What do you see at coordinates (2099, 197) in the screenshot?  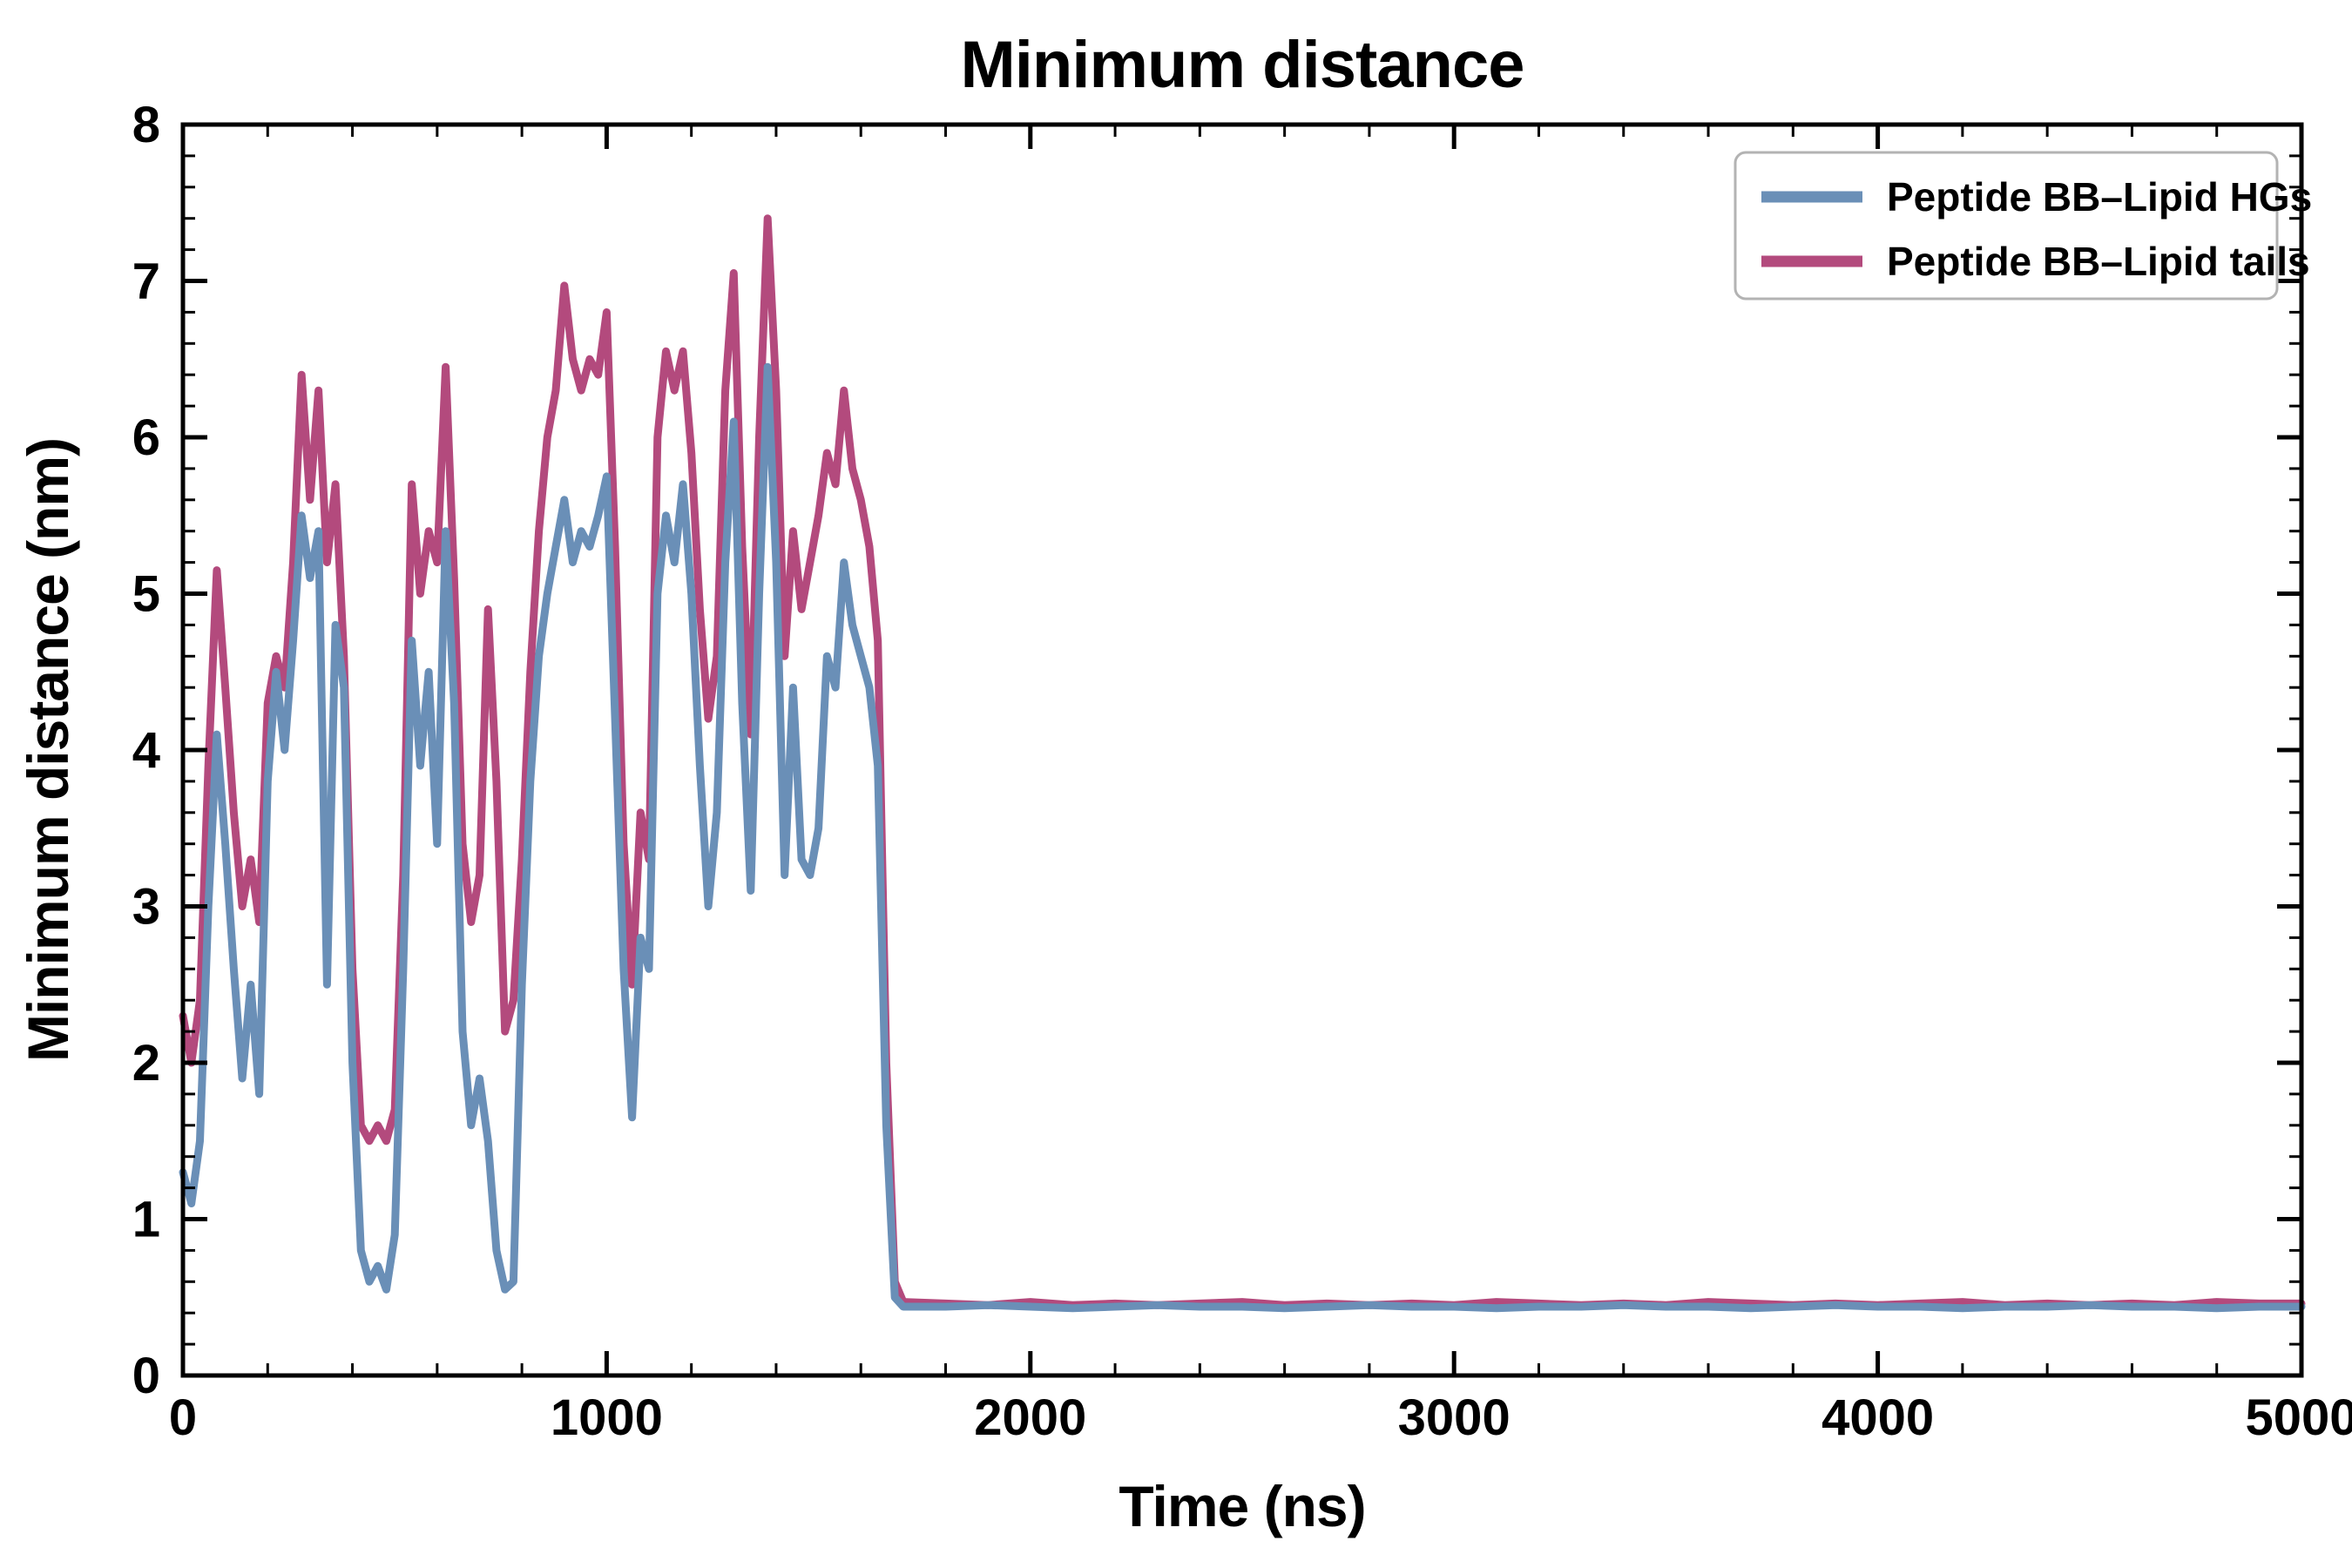 I see `legend-label-hgs: Peptide BB–Lipid HGs` at bounding box center [2099, 197].